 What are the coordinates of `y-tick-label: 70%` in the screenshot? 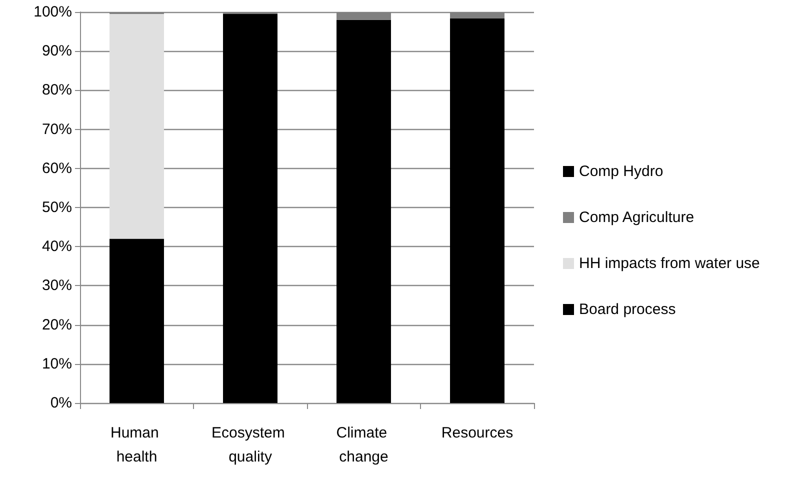 It's located at (57, 129).